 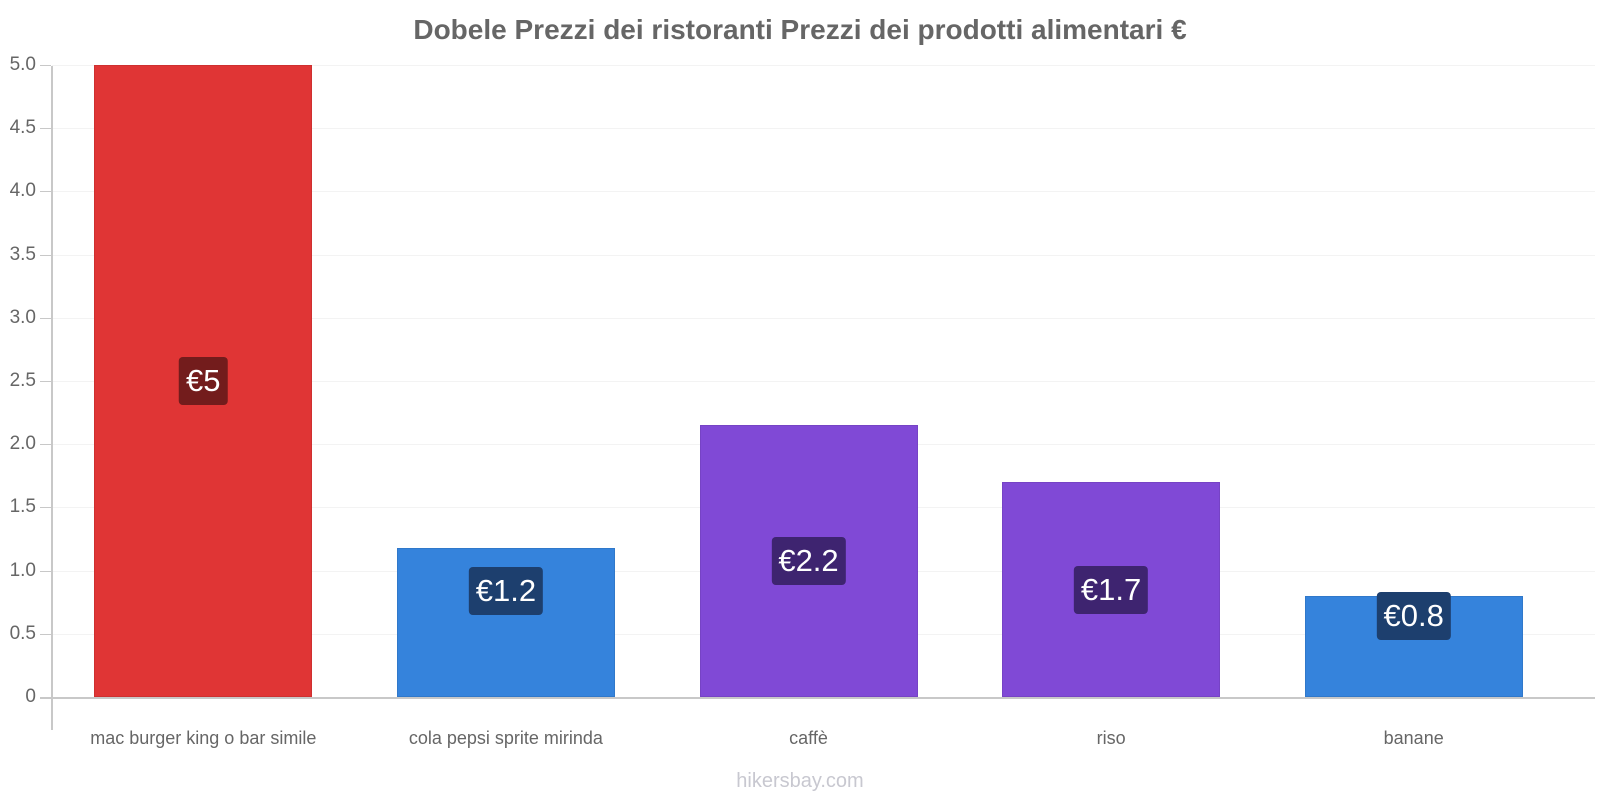 What do you see at coordinates (1413, 616) in the screenshot?
I see `data-label: €0.8` at bounding box center [1413, 616].